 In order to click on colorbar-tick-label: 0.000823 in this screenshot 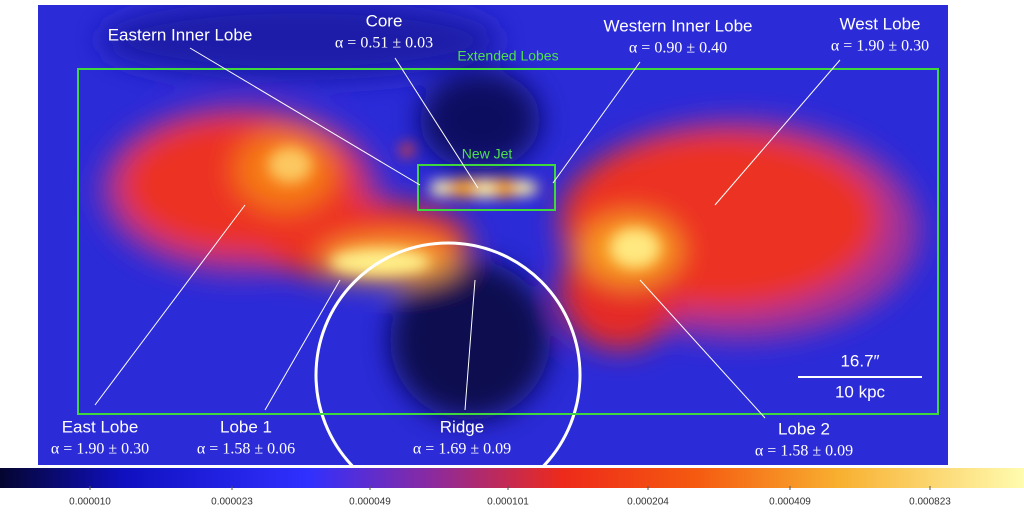, I will do `click(930, 502)`.